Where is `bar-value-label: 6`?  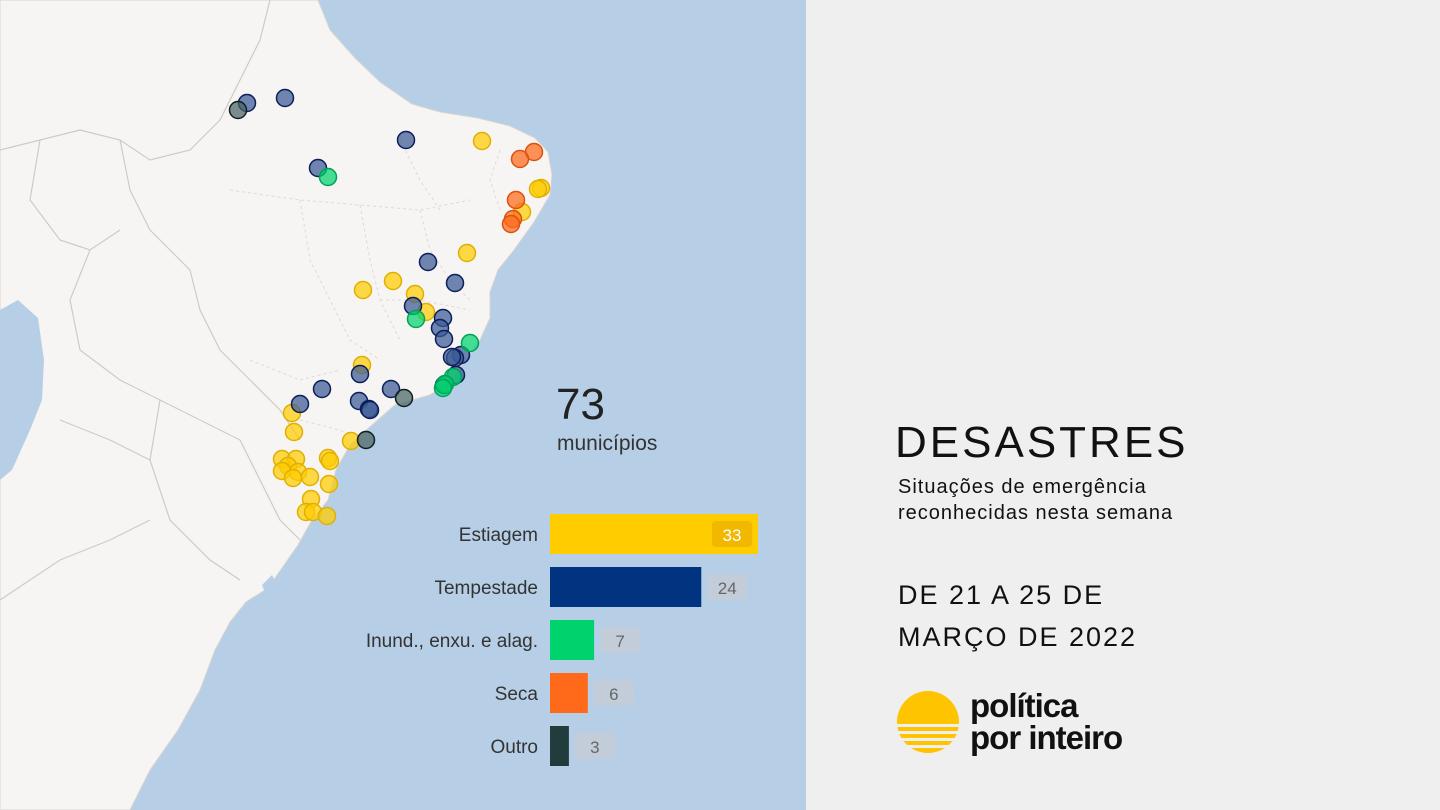 bar-value-label: 6 is located at coordinates (613, 694).